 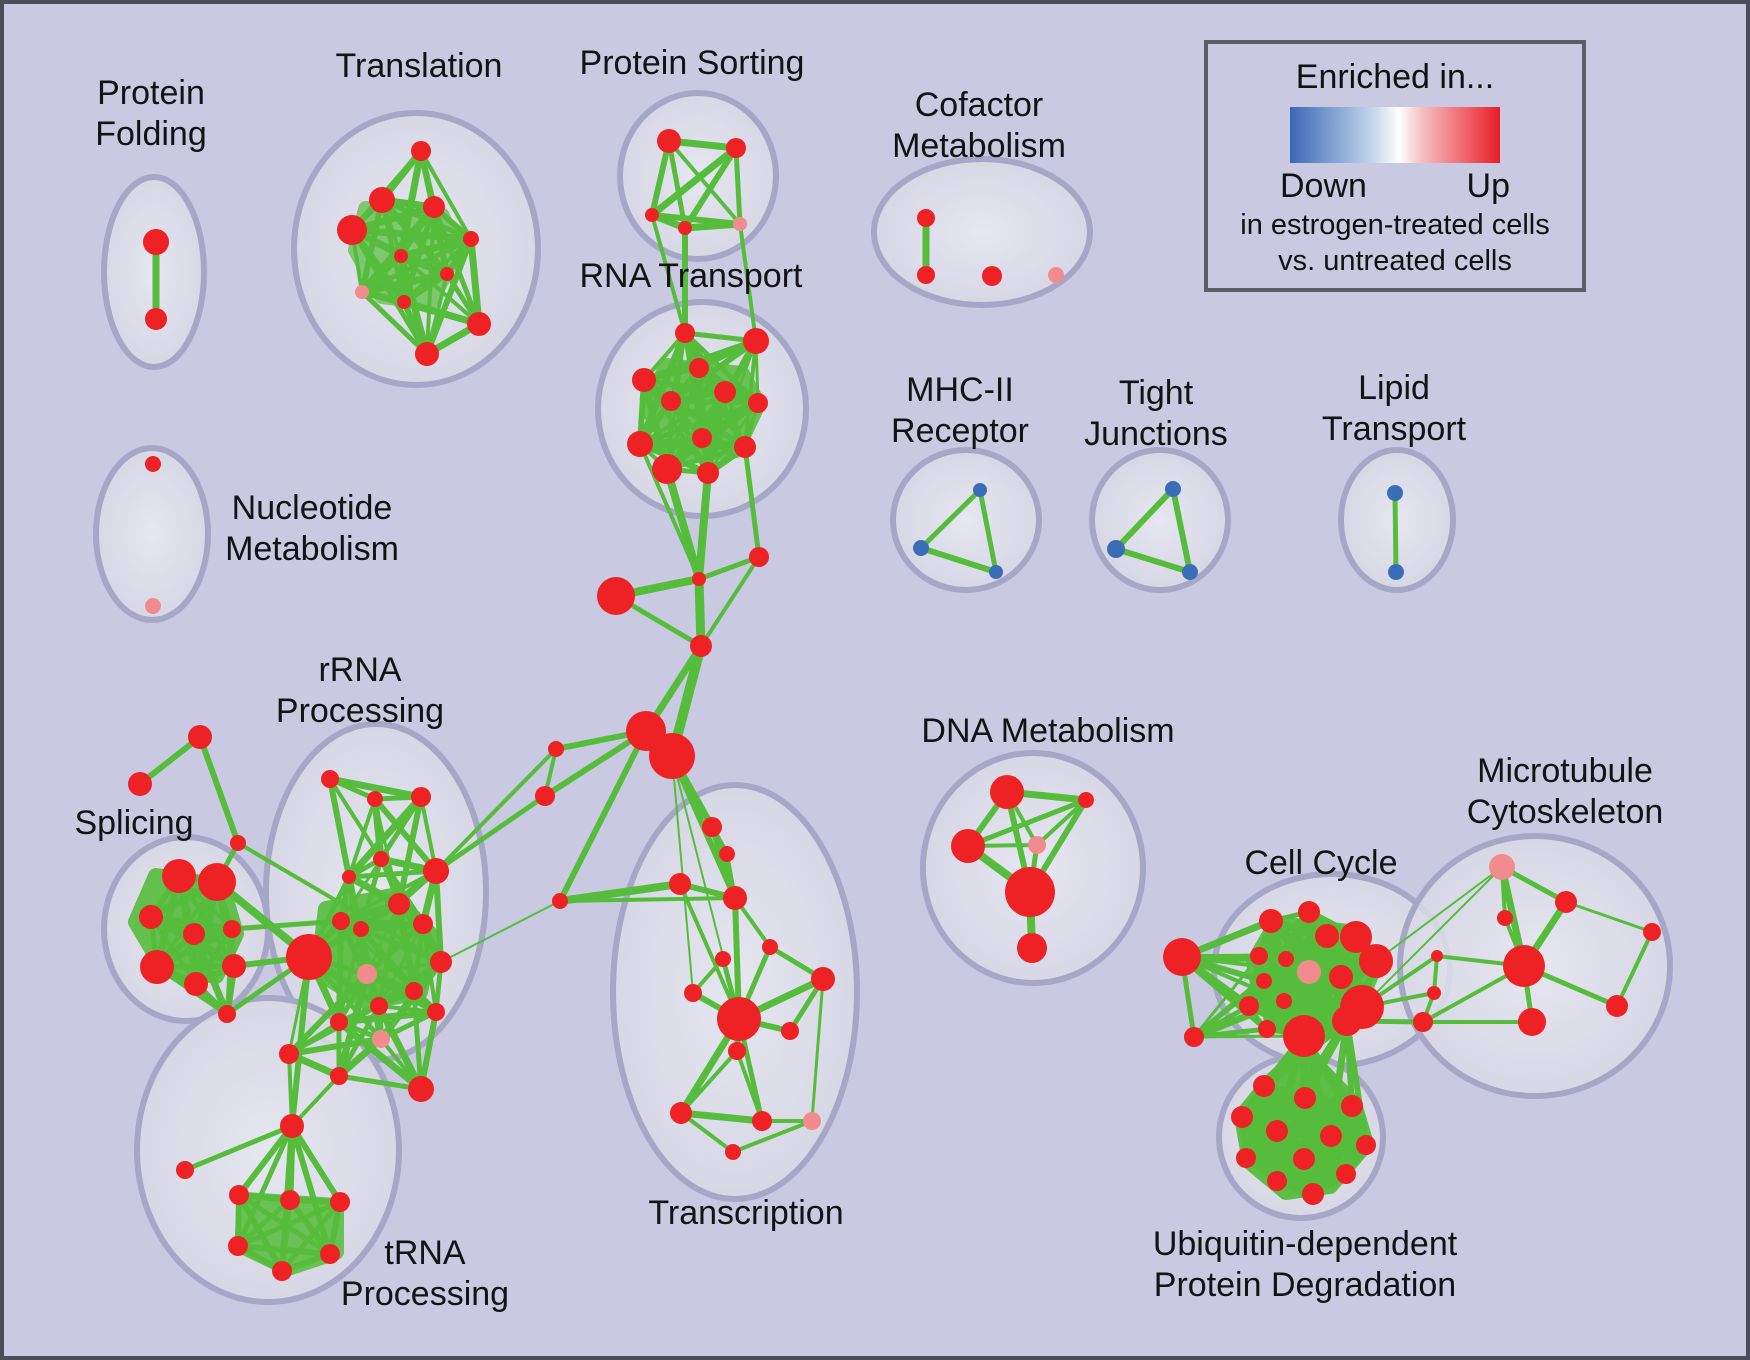 I want to click on node-rr9, so click(x=361, y=929).